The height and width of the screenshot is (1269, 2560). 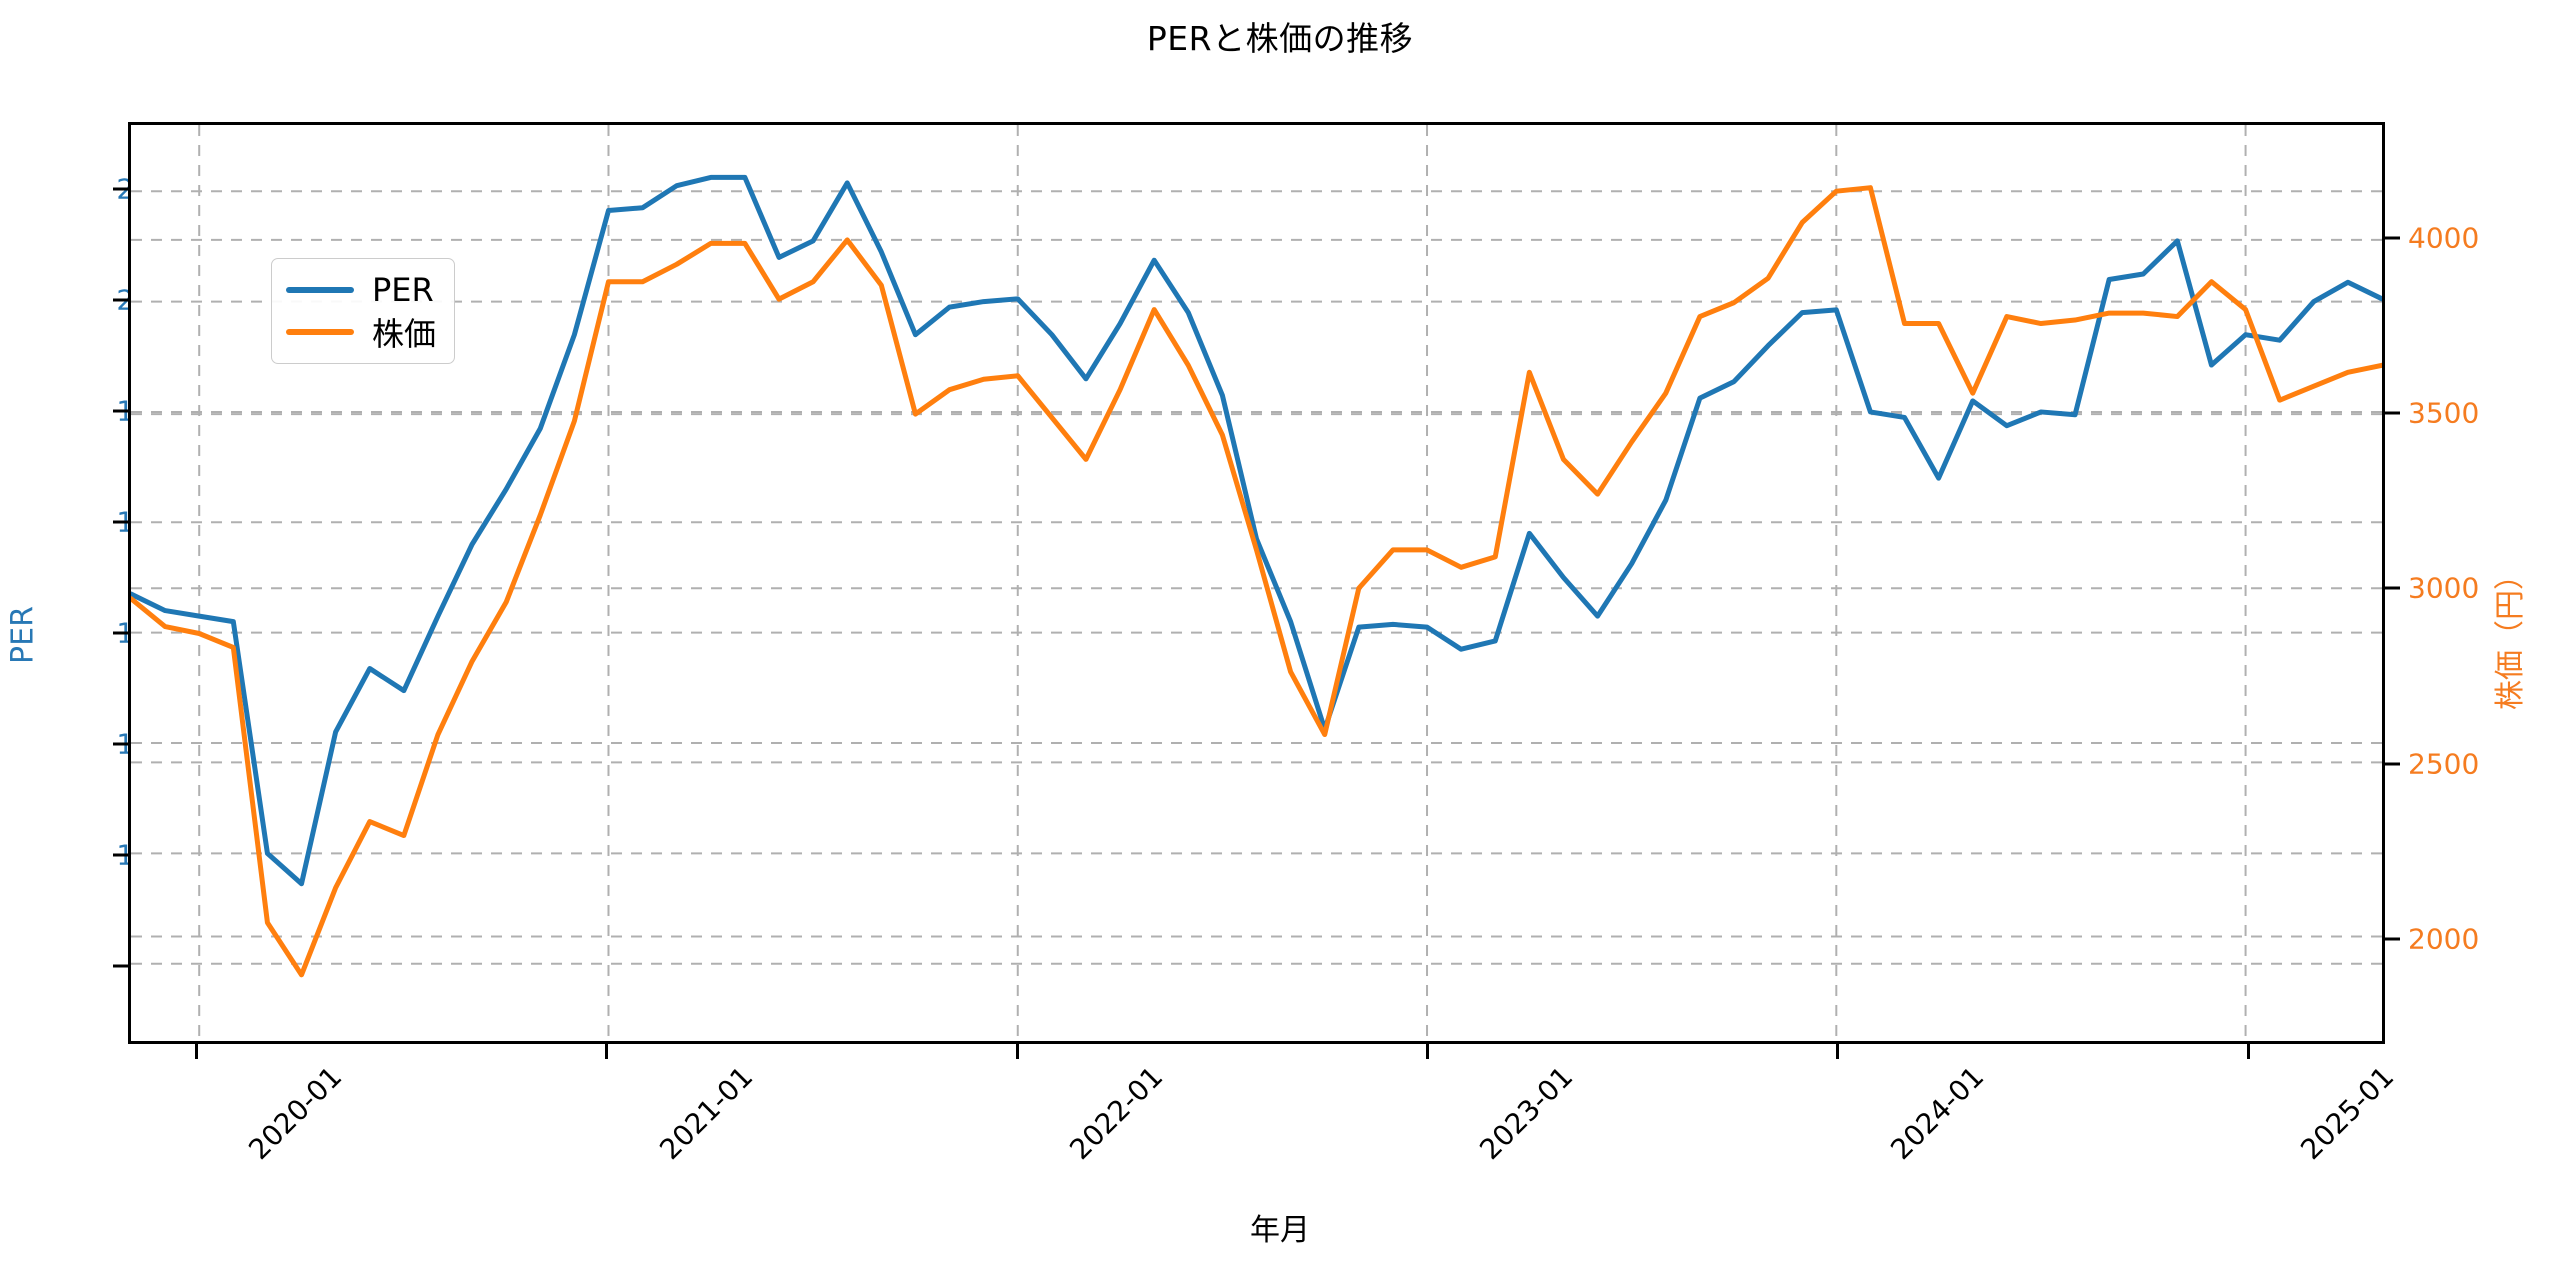 I want to click on legend: PER 株価, so click(x=363, y=311).